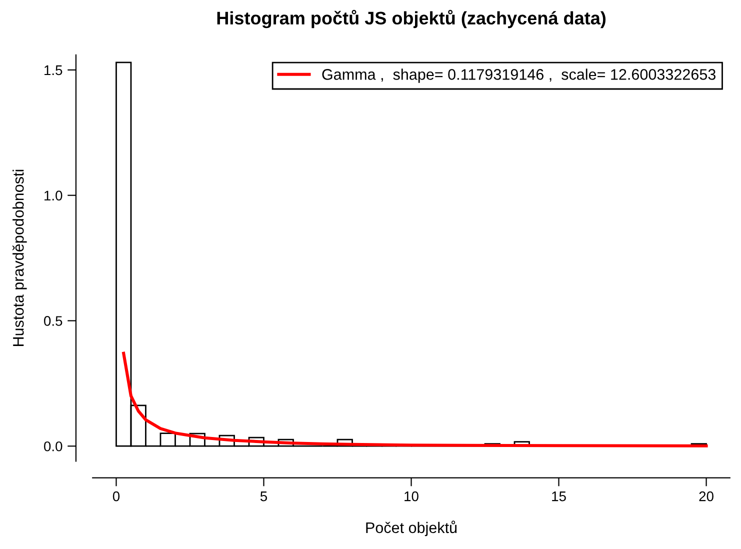 The width and height of the screenshot is (741, 549). What do you see at coordinates (19, 258) in the screenshot?
I see `y-axis-title: Hustota pravděpodobnosti` at bounding box center [19, 258].